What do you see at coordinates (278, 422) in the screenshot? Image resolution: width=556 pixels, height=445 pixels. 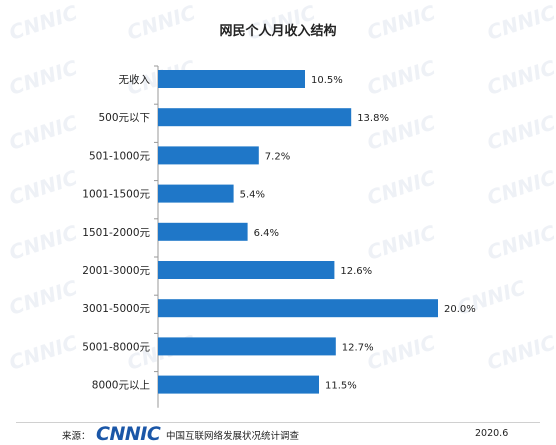 I see `footer-divider` at bounding box center [278, 422].